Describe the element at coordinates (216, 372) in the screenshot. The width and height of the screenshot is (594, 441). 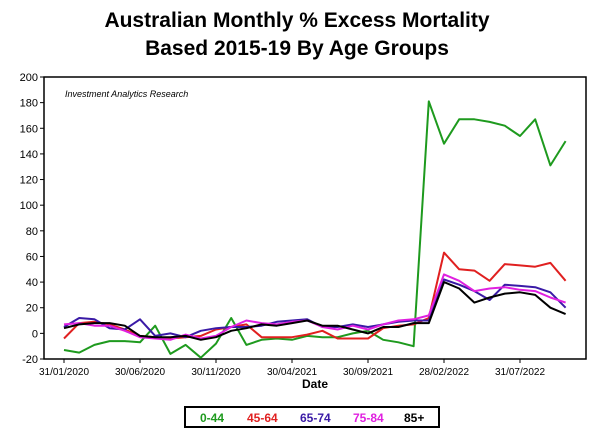
I see `x-tick-label: 30/11/2020` at that location.